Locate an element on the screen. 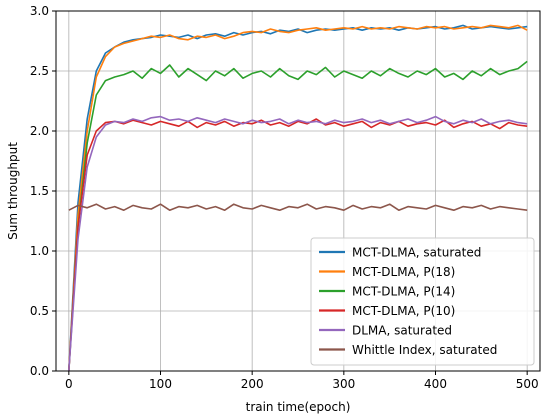 Image resolution: width=550 pixels, height=417 pixels. legend-box is located at coordinates (422, 301).